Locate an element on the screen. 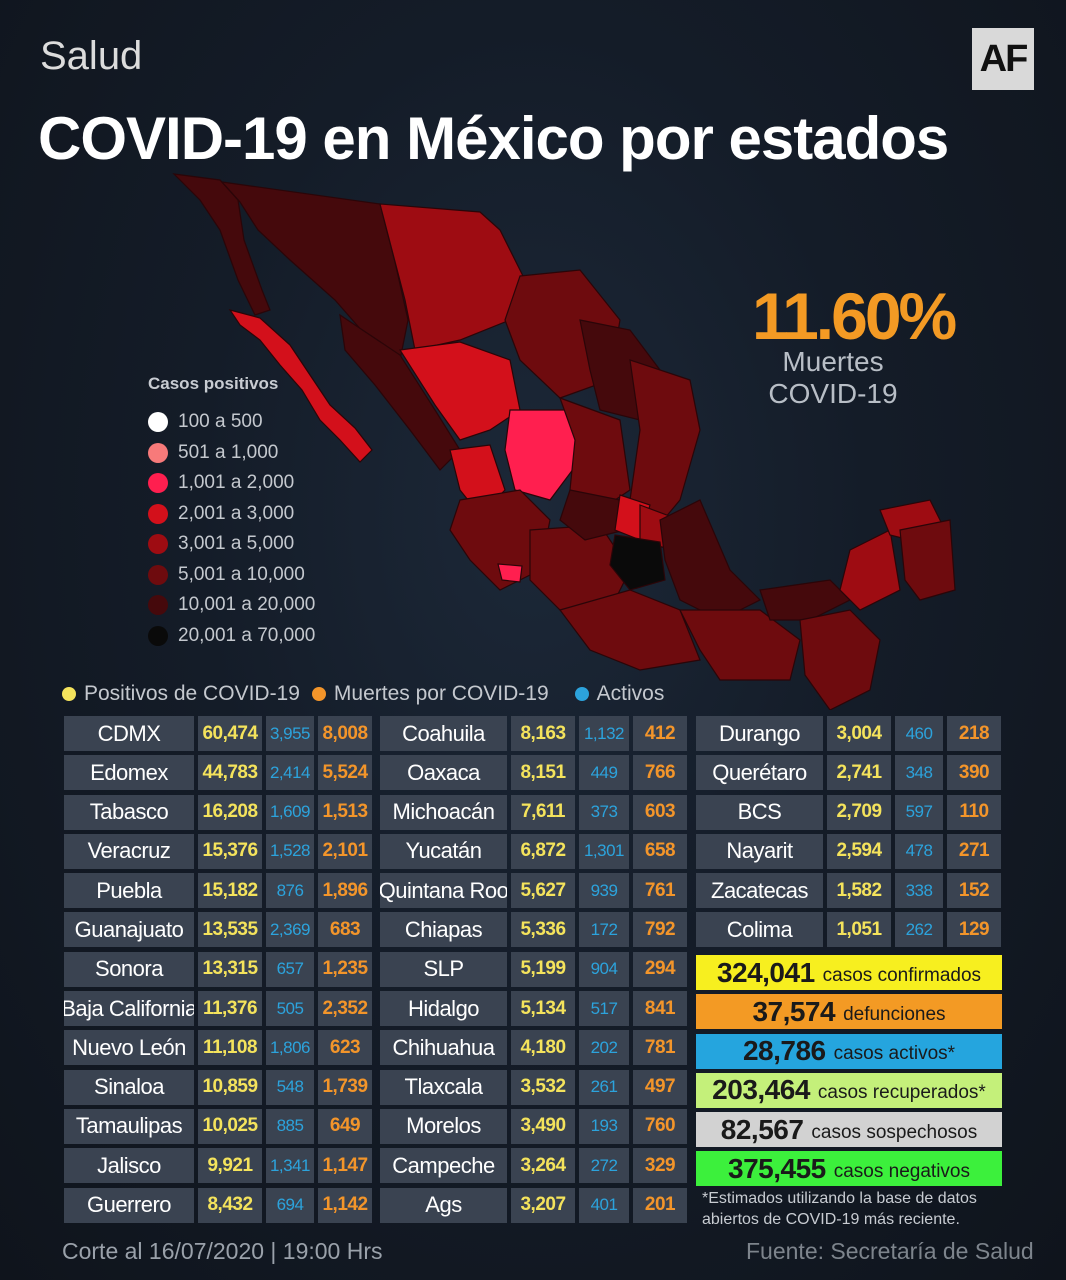 This screenshot has height=1280, width=1066. active-cases: 597 is located at coordinates (919, 812).